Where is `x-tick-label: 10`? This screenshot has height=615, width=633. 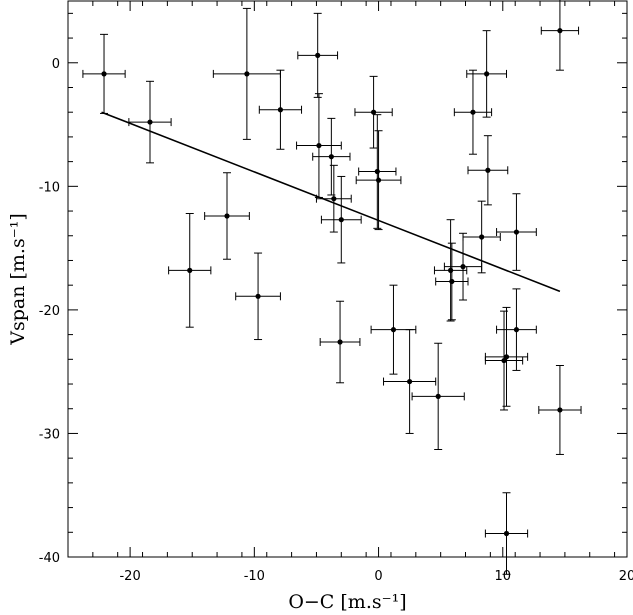
x-tick-label: 10 is located at coordinates (503, 576).